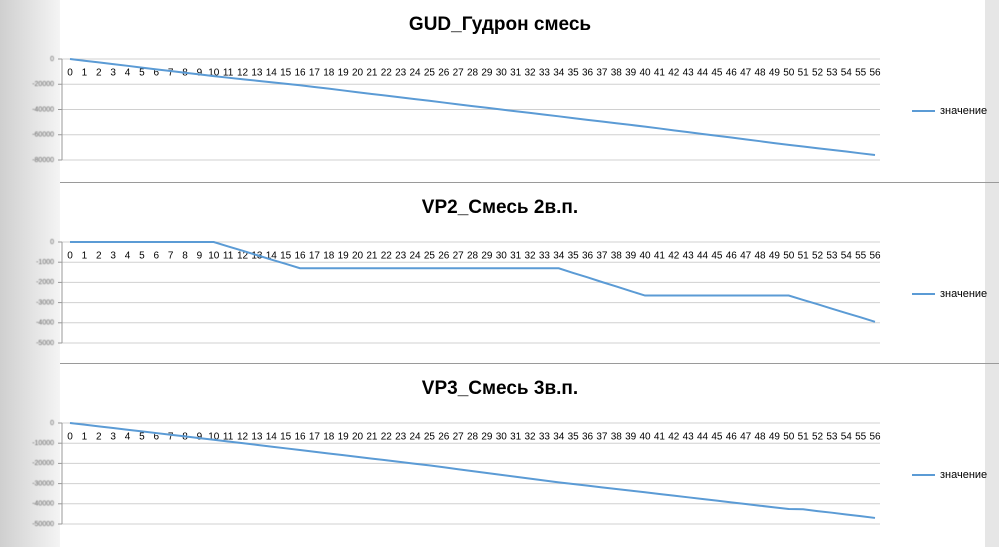 Image resolution: width=999 pixels, height=547 pixels. Describe the element at coordinates (257, 437) in the screenshot. I see `x-tick-label: 13` at that location.